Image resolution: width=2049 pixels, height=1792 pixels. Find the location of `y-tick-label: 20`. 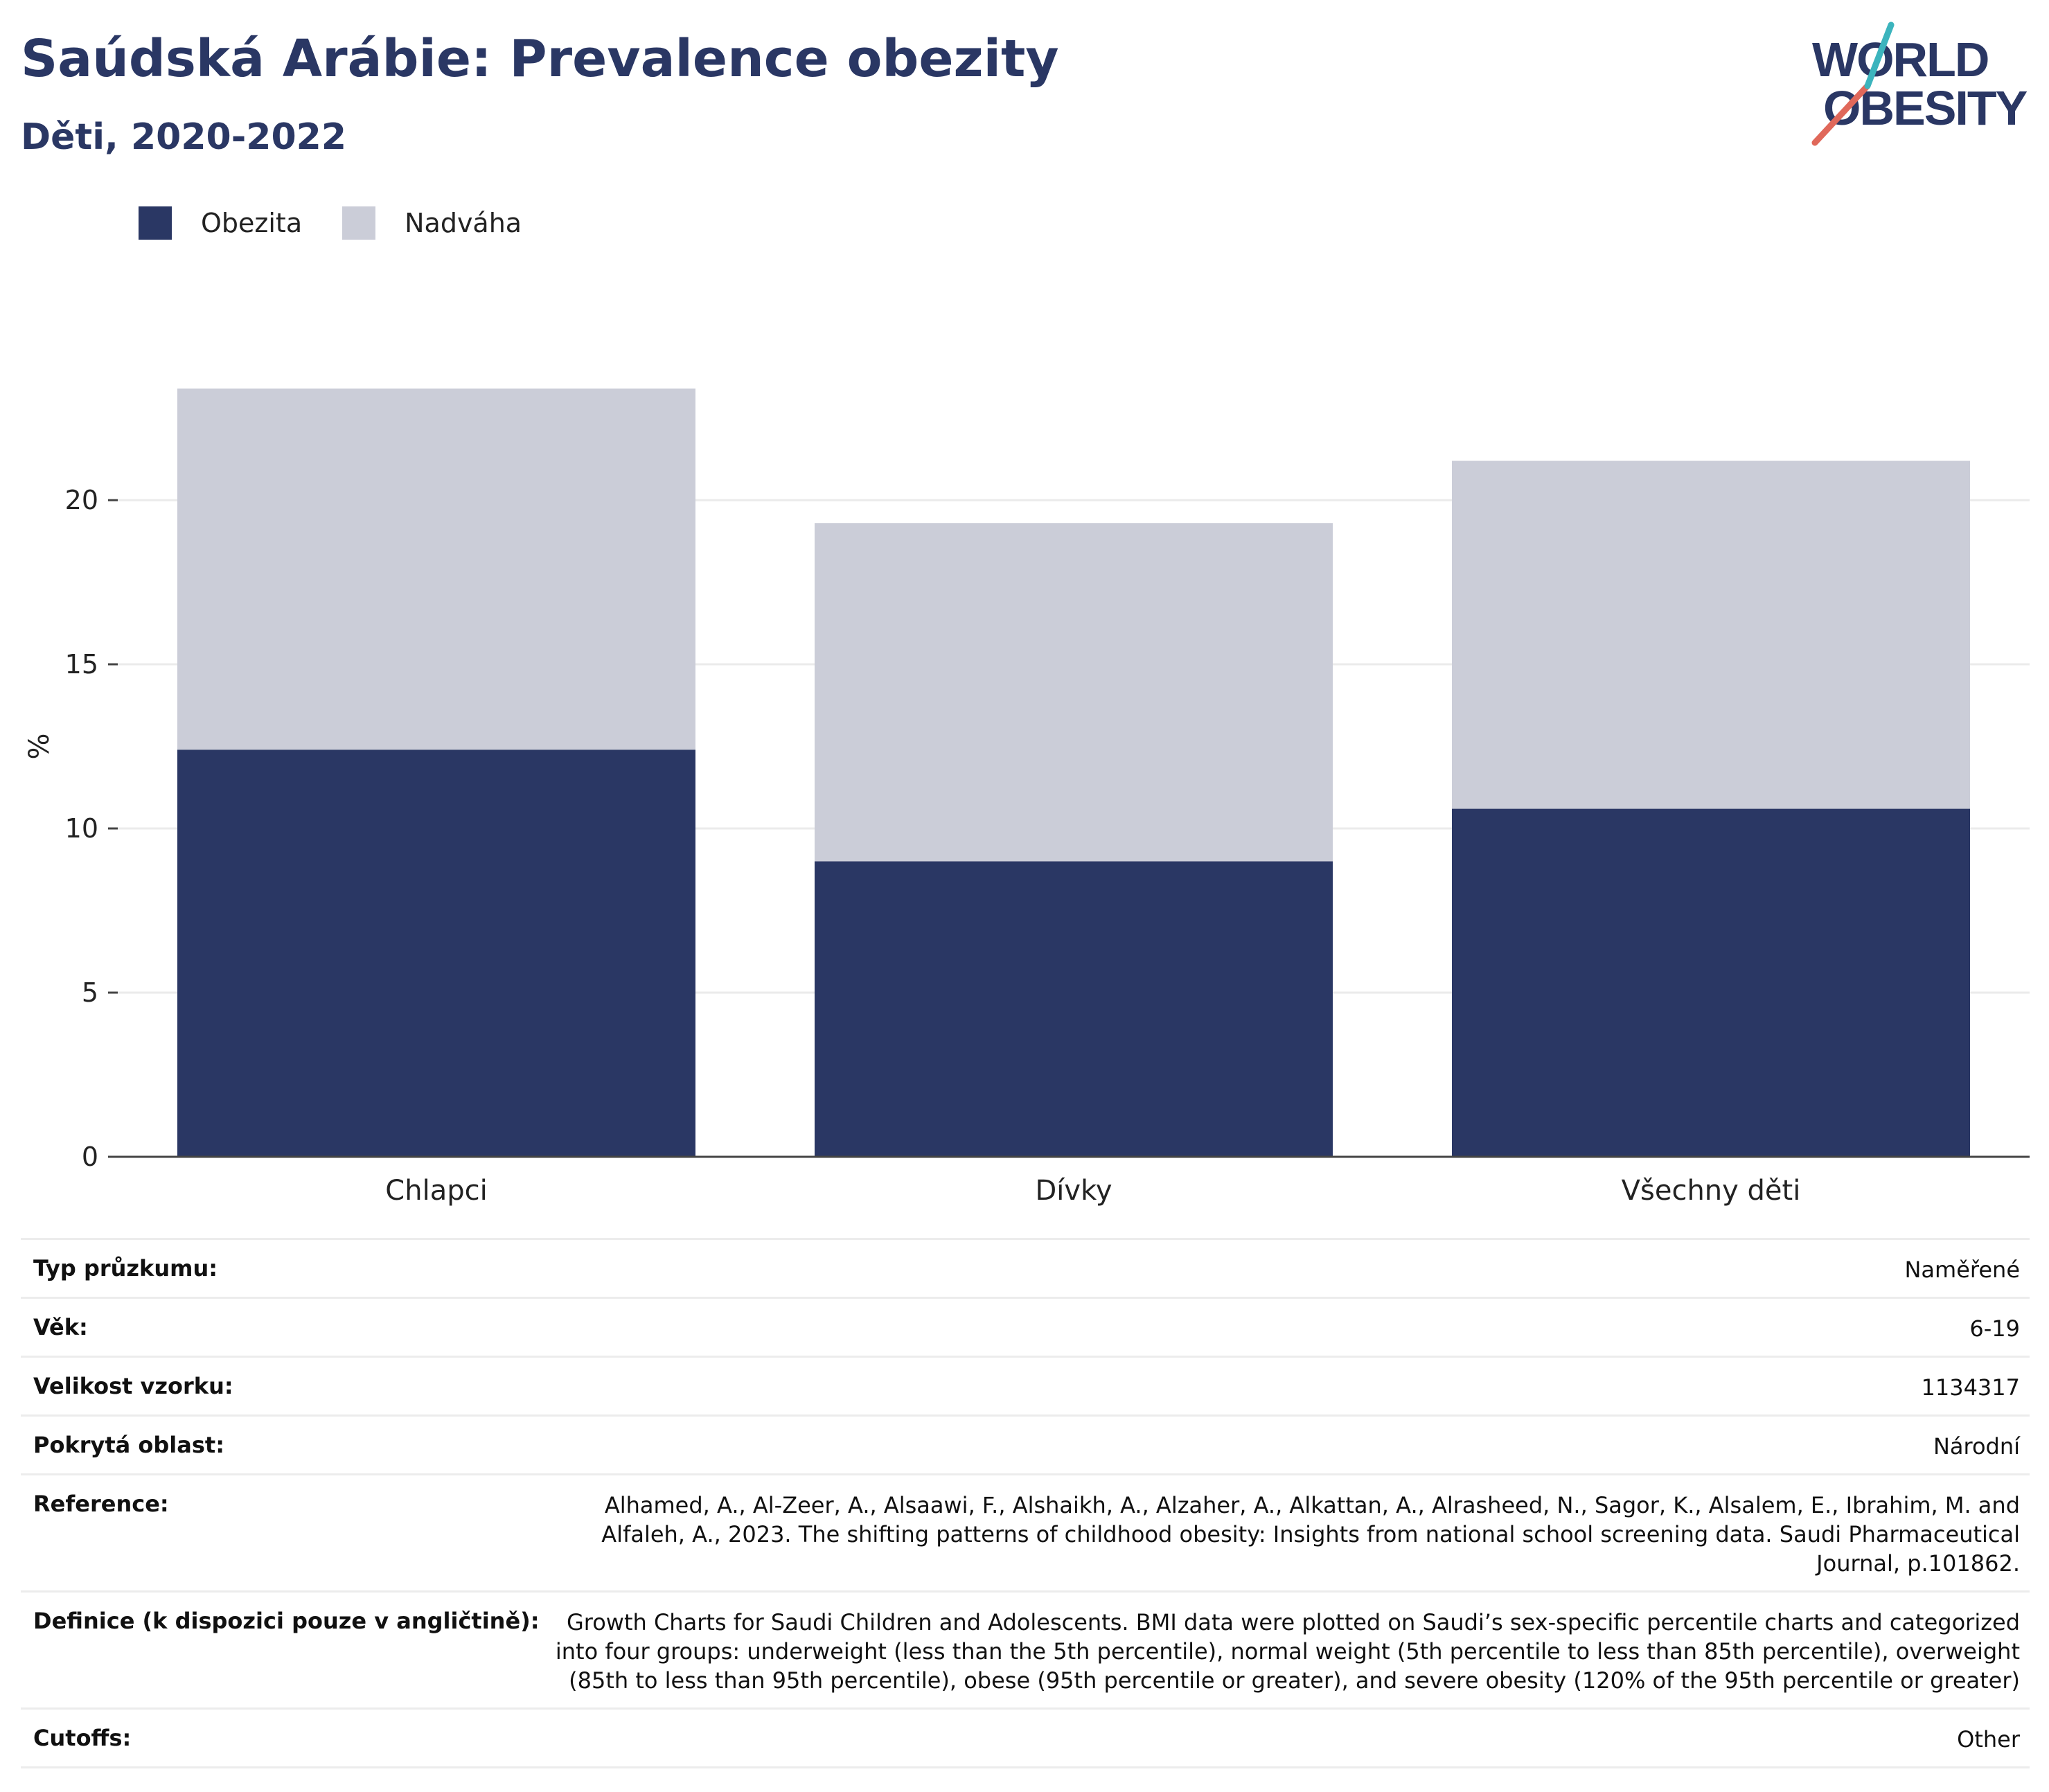

y-tick-label: 20 is located at coordinates (82, 500).